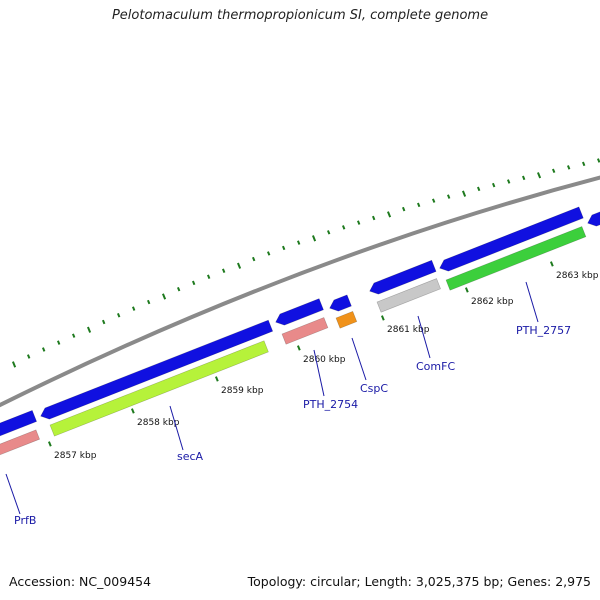  What do you see at coordinates (374, 388) in the screenshot?
I see `gene-label-cspc: CspC` at bounding box center [374, 388].